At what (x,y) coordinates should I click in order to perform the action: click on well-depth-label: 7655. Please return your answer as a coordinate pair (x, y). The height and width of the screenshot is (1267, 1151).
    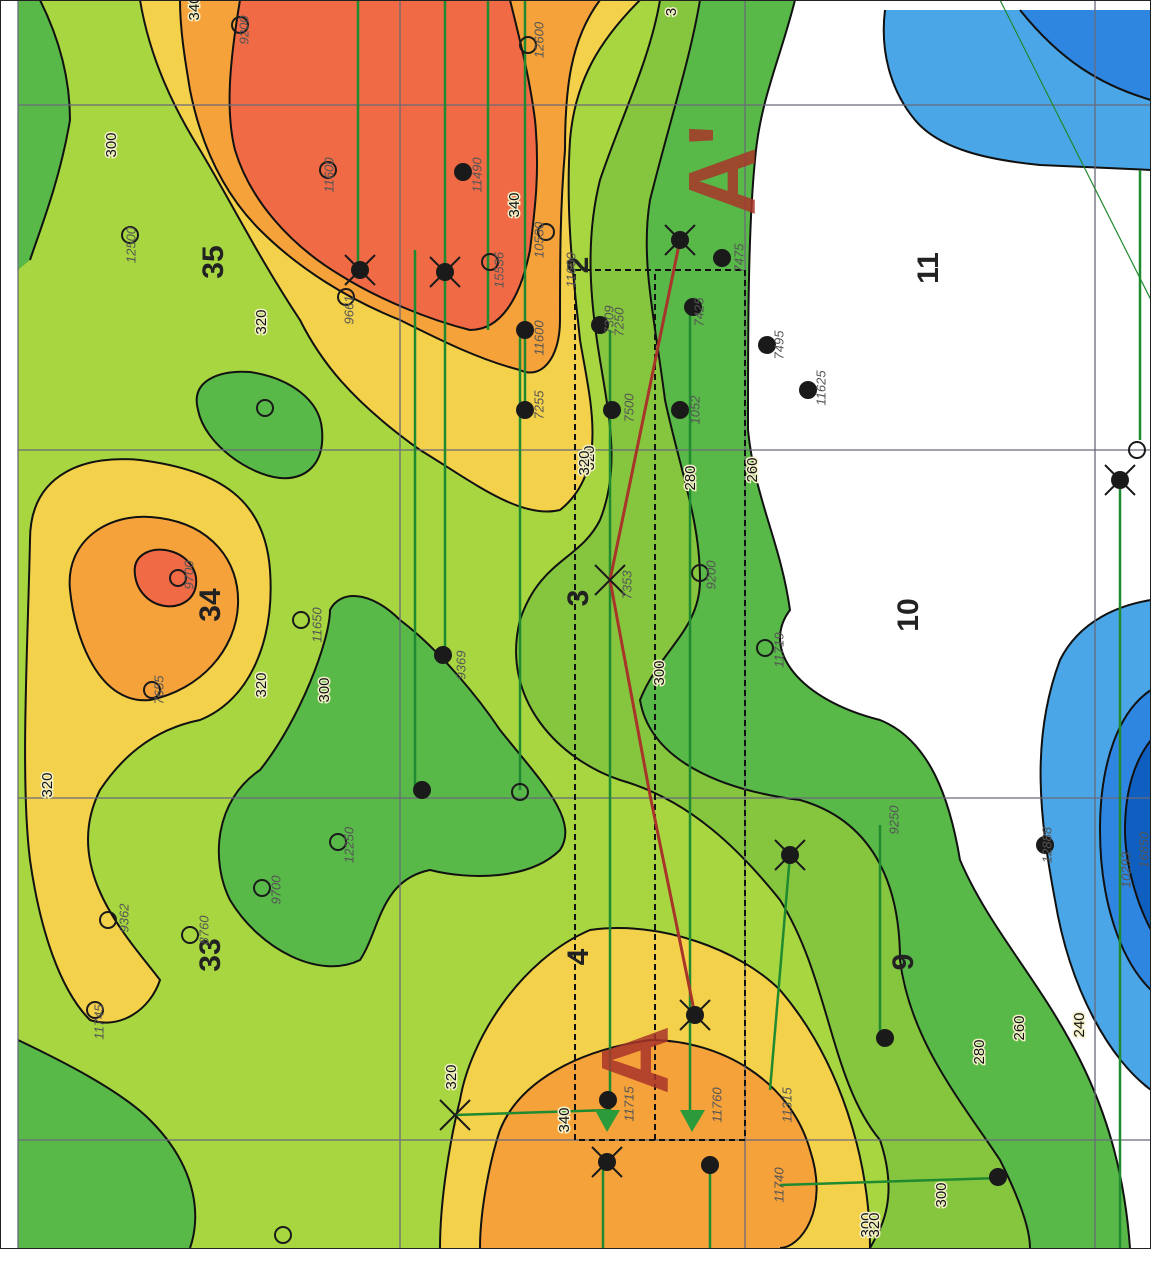
    Looking at the image, I should click on (158, 690).